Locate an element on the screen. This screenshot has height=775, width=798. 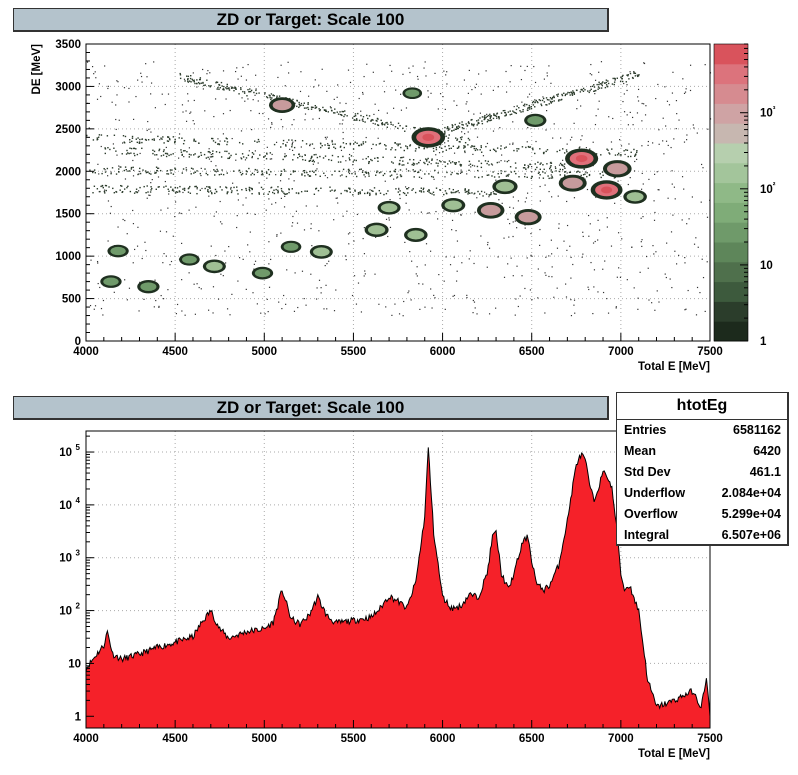
stats-row-integral: Integral 6.507e+06 is located at coordinates (702, 535).